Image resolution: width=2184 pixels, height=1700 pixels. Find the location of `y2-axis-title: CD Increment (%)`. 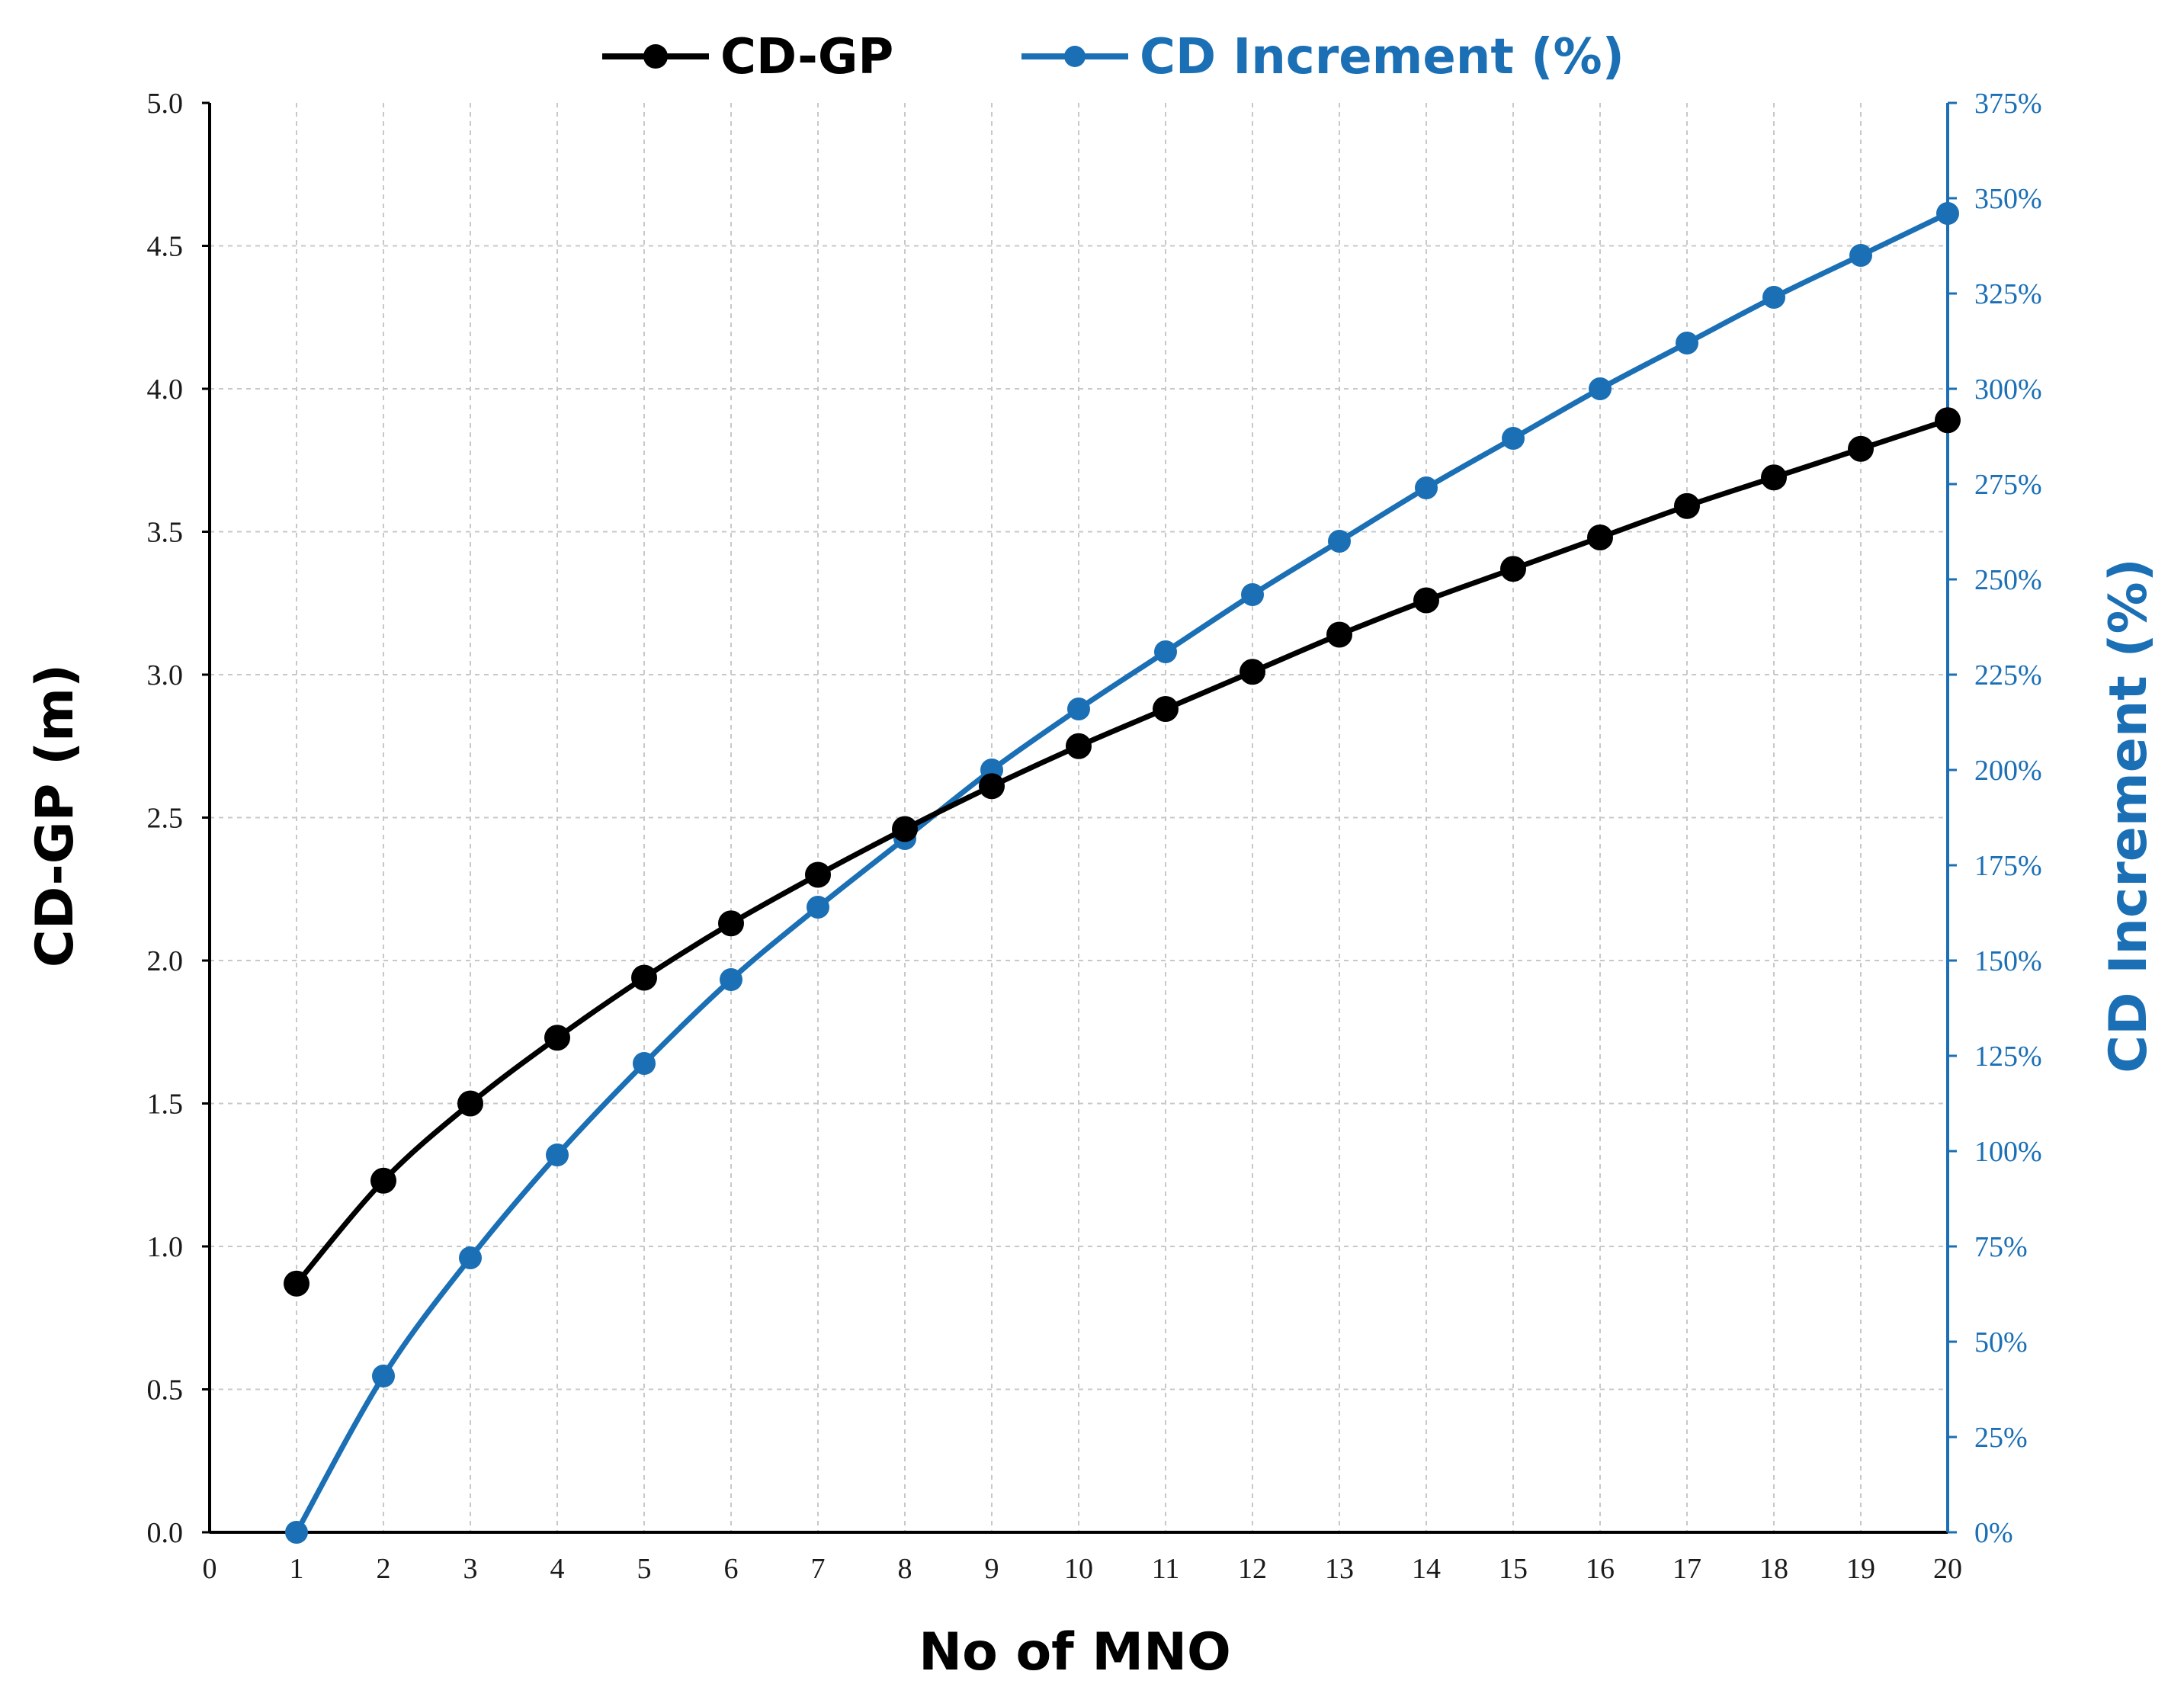

y2-axis-title: CD Increment (%) is located at coordinates (2129, 815).